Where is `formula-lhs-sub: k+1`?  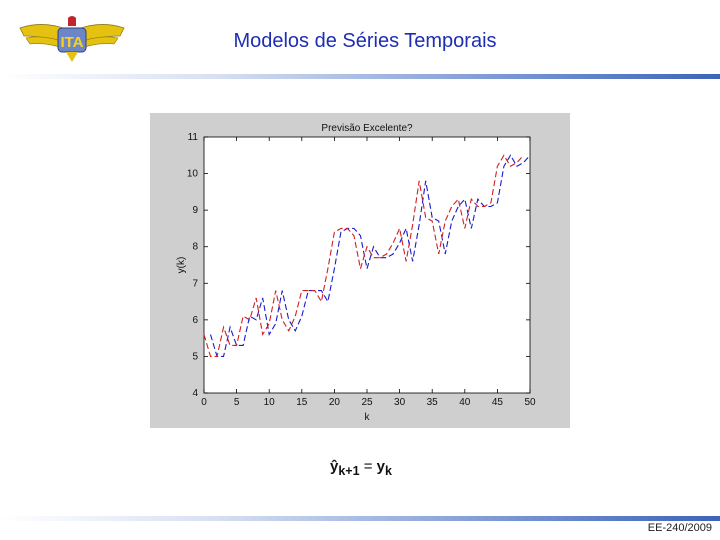 formula-lhs-sub: k+1 is located at coordinates (349, 471).